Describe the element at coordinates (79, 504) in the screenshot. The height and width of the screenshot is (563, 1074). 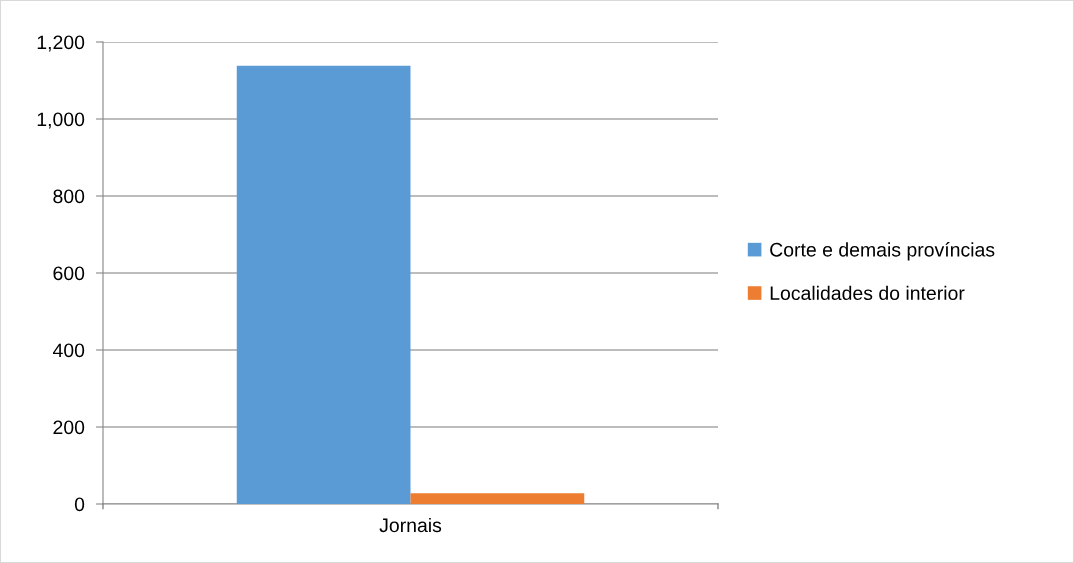
I see `y-tick-label: 0` at that location.